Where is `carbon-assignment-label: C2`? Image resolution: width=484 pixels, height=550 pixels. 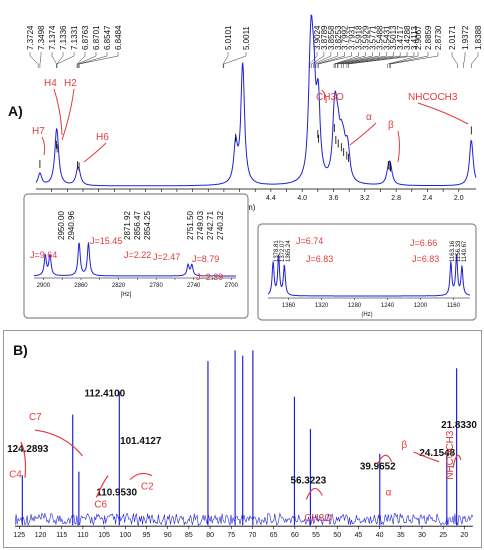
carbon-assignment-label: C2 is located at coordinates (147, 487).